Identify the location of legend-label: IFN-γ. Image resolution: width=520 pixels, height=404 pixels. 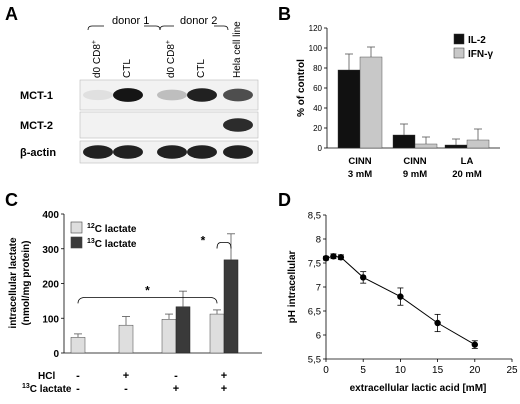
(480, 54).